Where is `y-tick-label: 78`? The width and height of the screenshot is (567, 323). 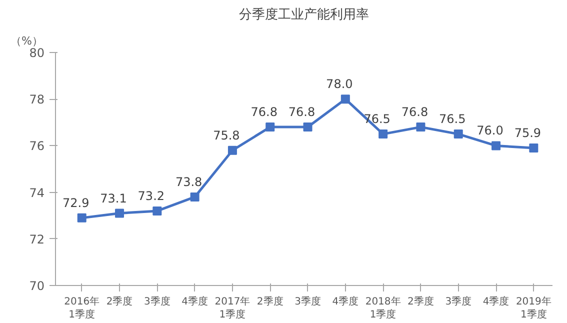
y-tick-label: 78 is located at coordinates (37, 99).